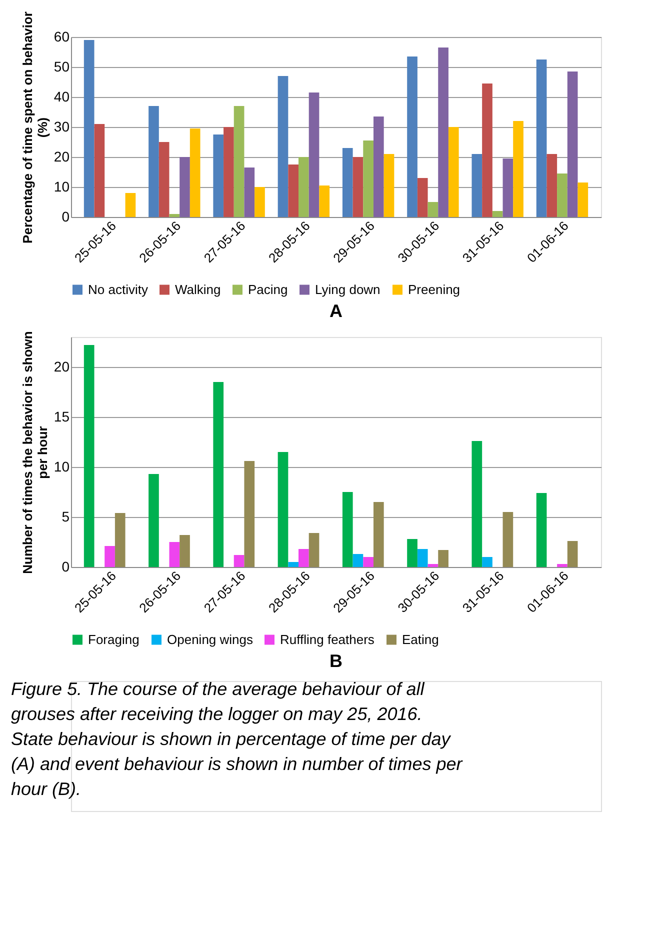 This screenshot has height=940, width=657. I want to click on legend-label: Eating, so click(420, 639).